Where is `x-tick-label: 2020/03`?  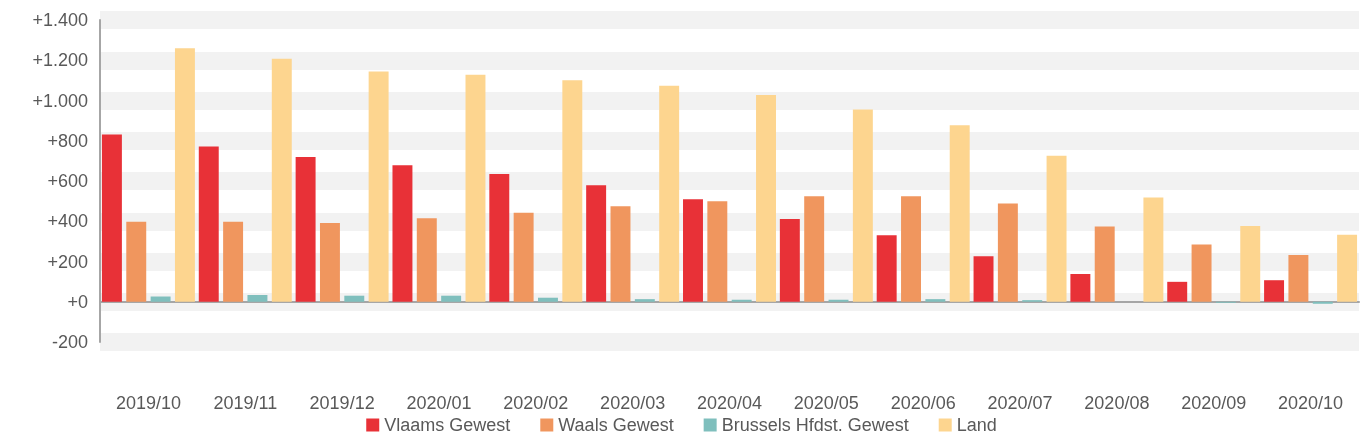 x-tick-label: 2020/03 is located at coordinates (633, 403).